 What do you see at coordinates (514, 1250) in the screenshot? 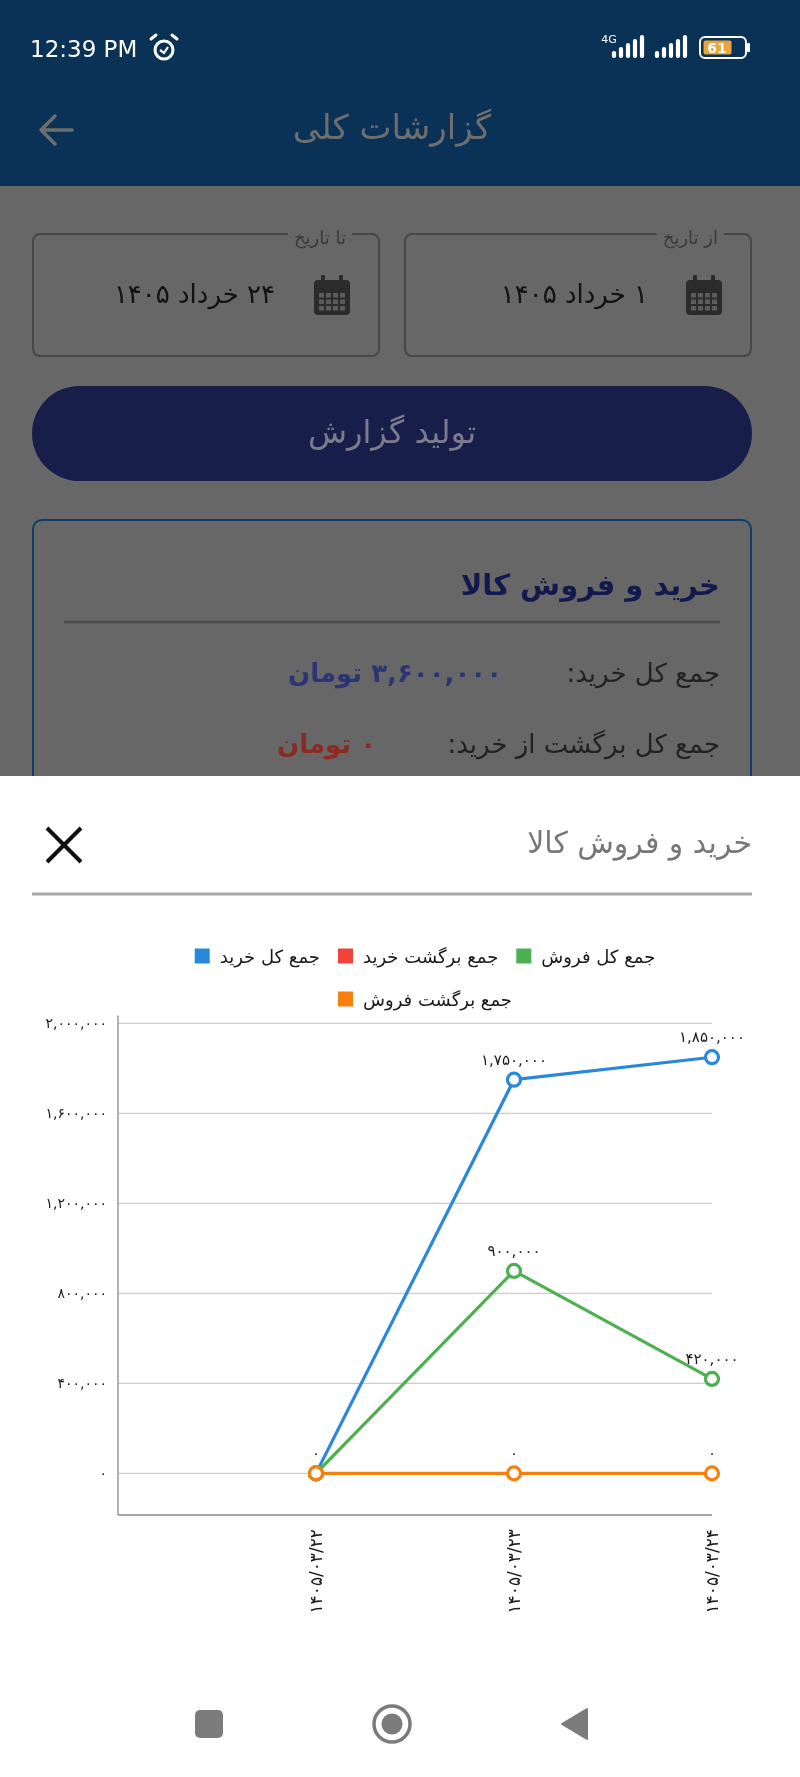
I see `data-label: ۹۰۰,۰۰۰` at bounding box center [514, 1250].